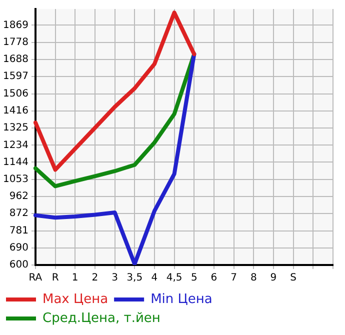 This screenshot has width=345, height=335. Describe the element at coordinates (18, 248) in the screenshot. I see `y-tick-label: 690` at that location.